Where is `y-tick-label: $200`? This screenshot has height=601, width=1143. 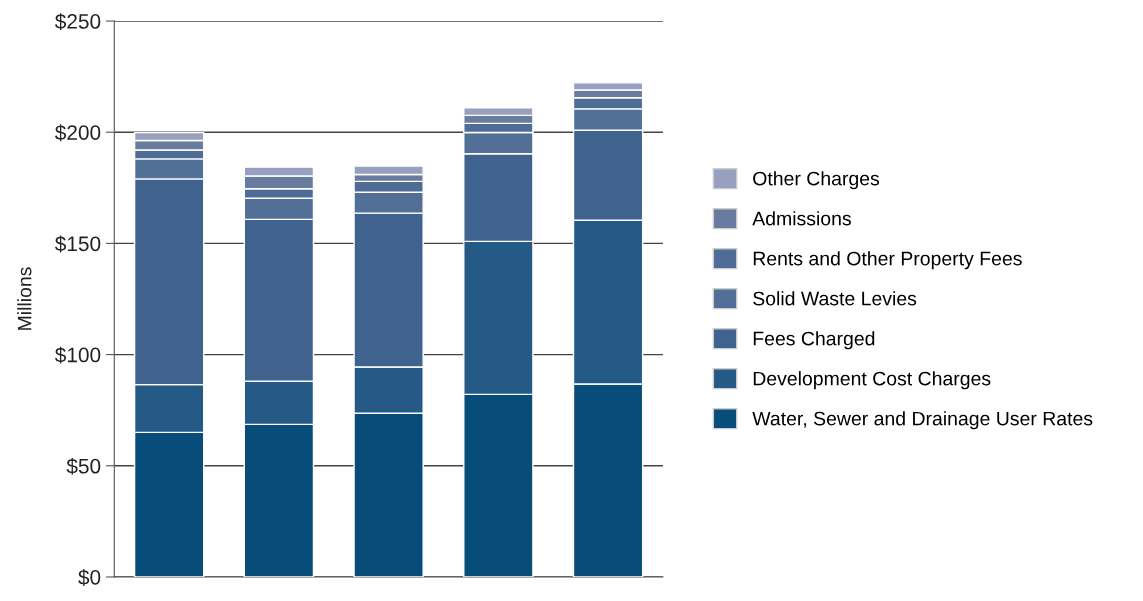 y-tick-label: $200 is located at coordinates (77, 133).